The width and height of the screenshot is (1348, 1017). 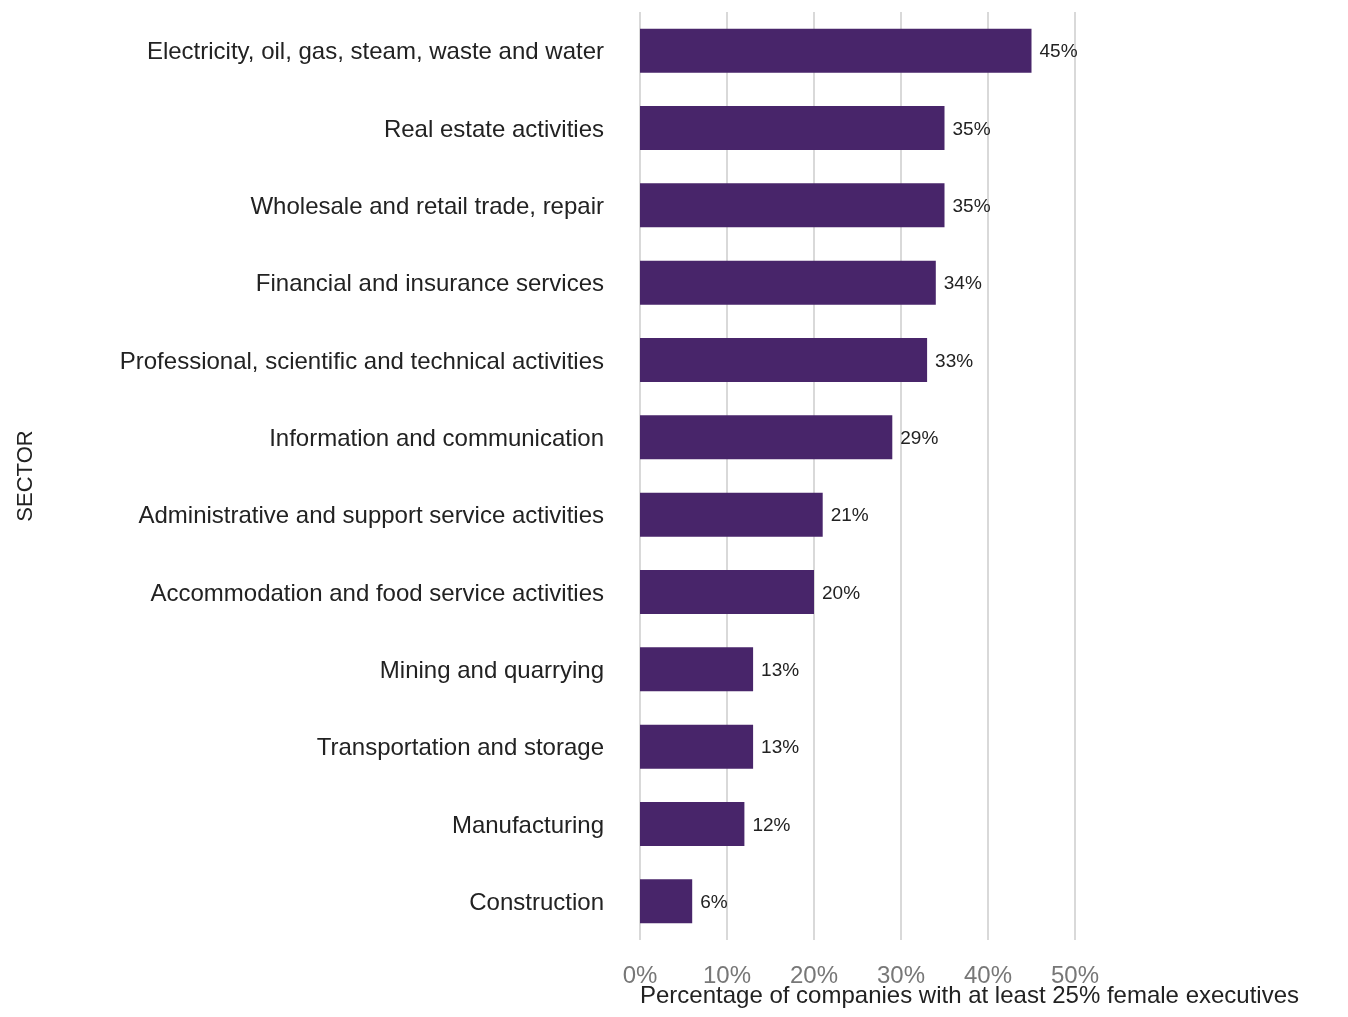 I want to click on y-tick-label: Accommodation and food service activities, so click(x=377, y=592).